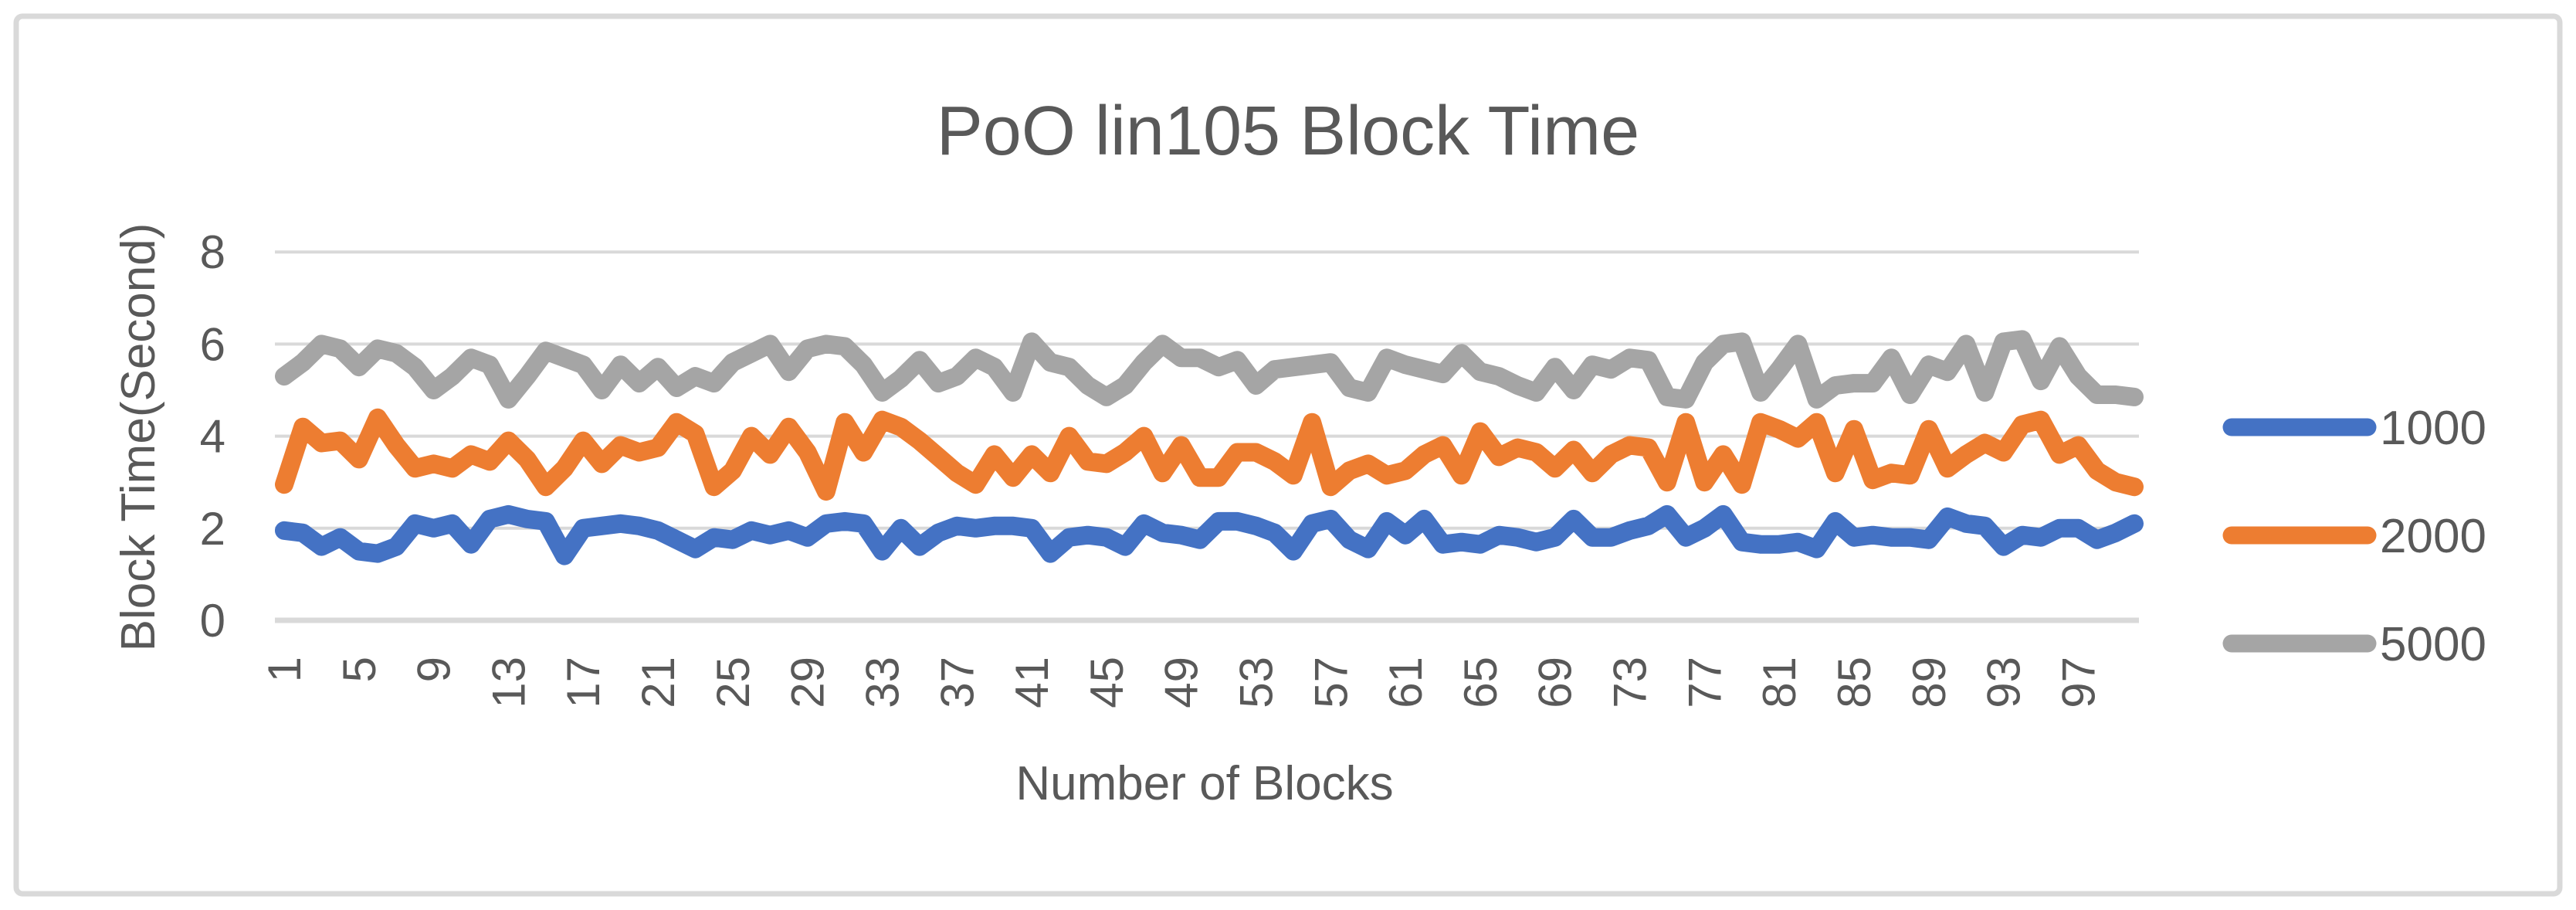  I want to click on legend: 1000 2000 5000, so click(2354, 536).